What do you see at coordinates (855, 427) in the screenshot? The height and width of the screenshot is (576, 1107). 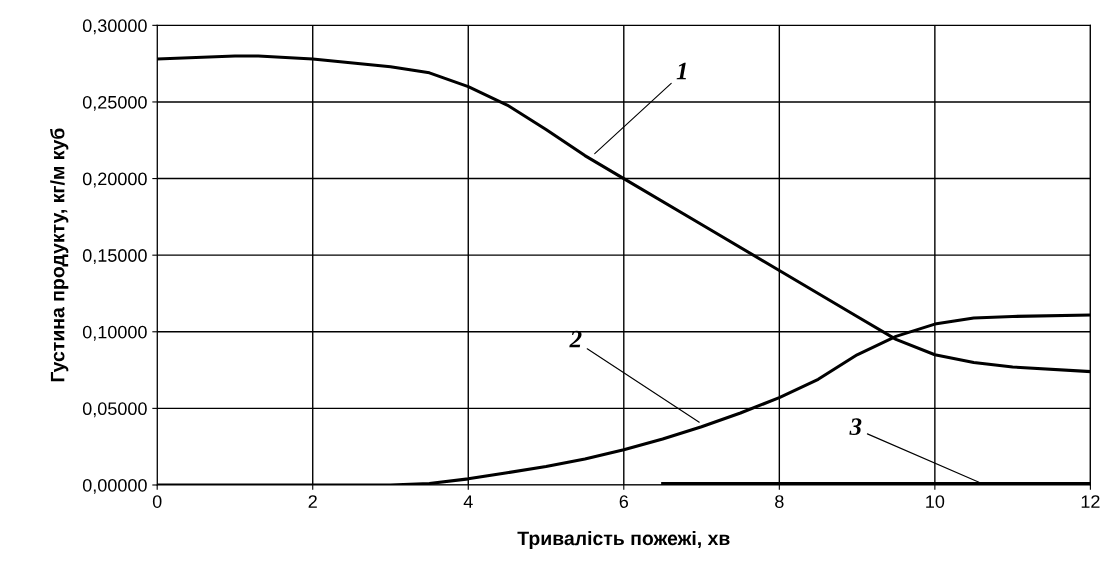 I see `annotation: 3` at bounding box center [855, 427].